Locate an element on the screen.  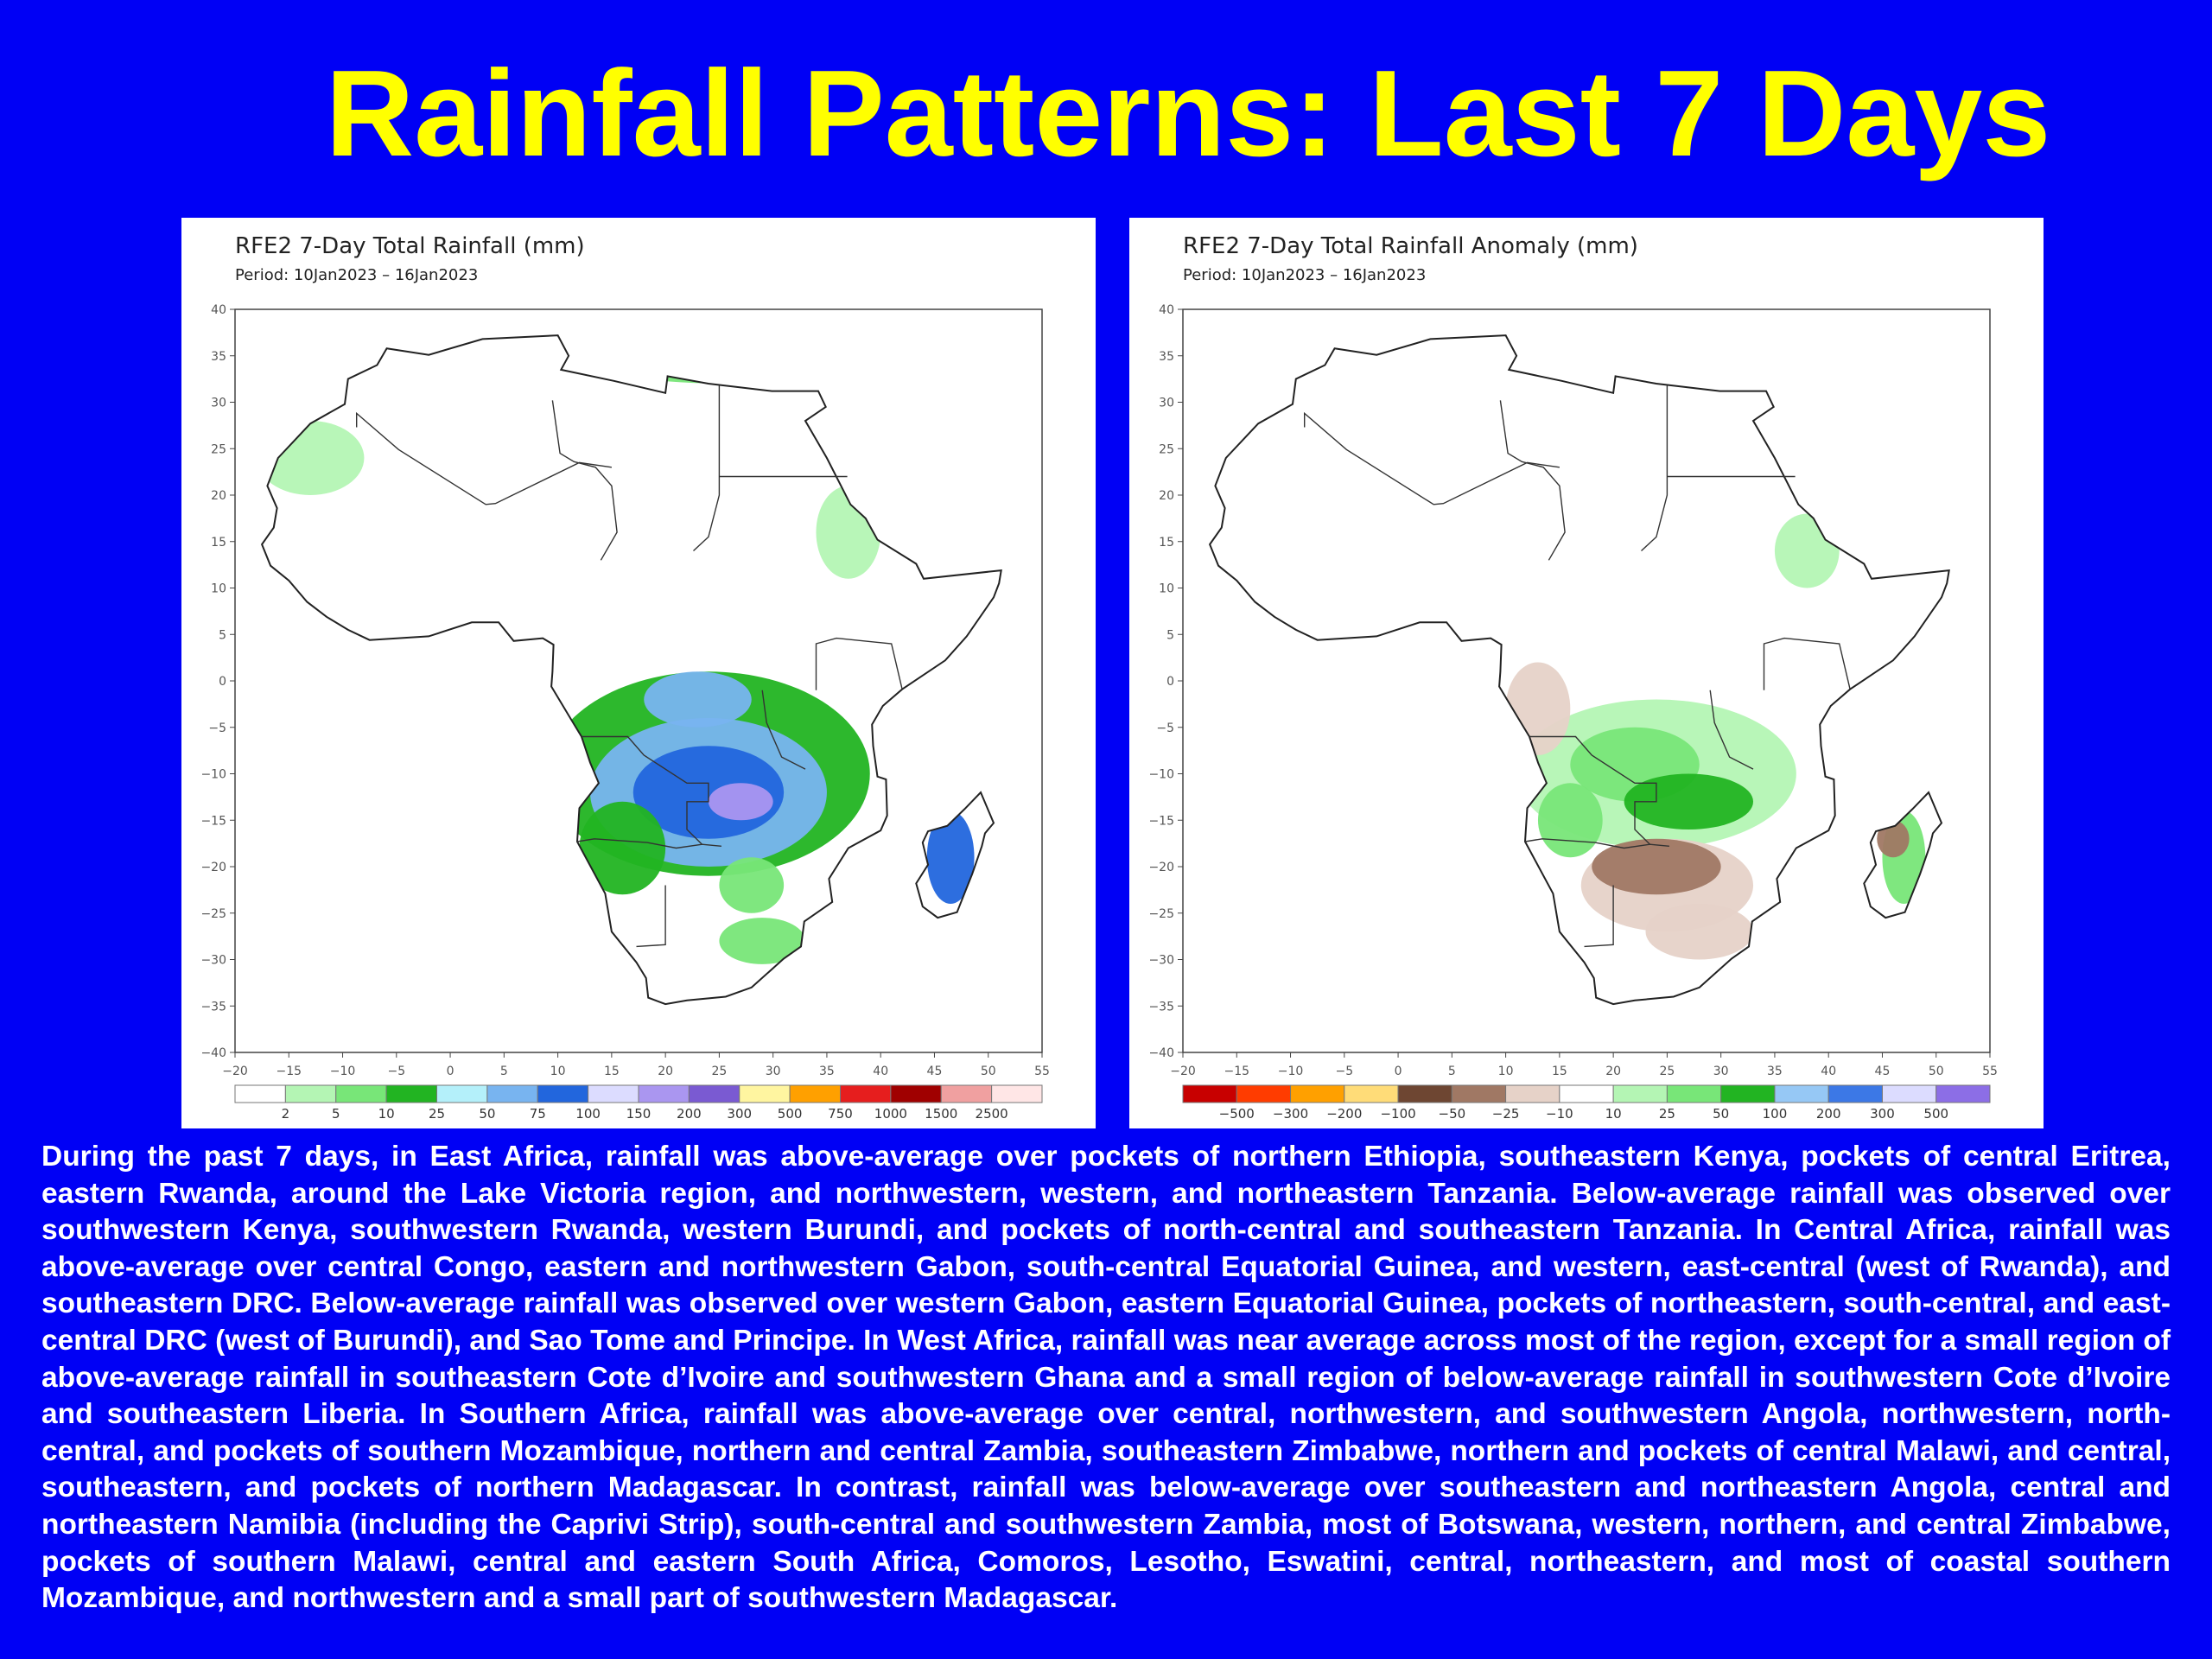
x-tick-label: 25 is located at coordinates (1667, 1071).